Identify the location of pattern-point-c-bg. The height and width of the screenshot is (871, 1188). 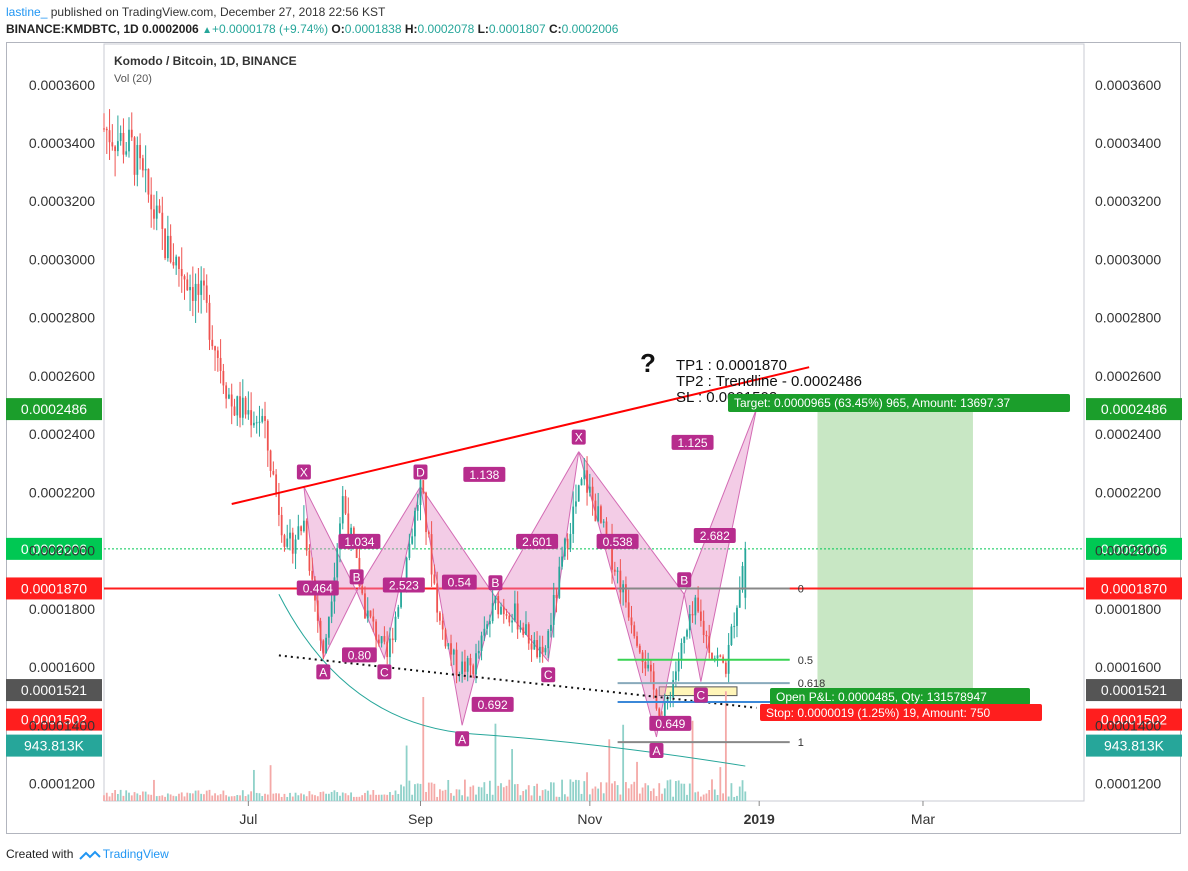
(700, 695).